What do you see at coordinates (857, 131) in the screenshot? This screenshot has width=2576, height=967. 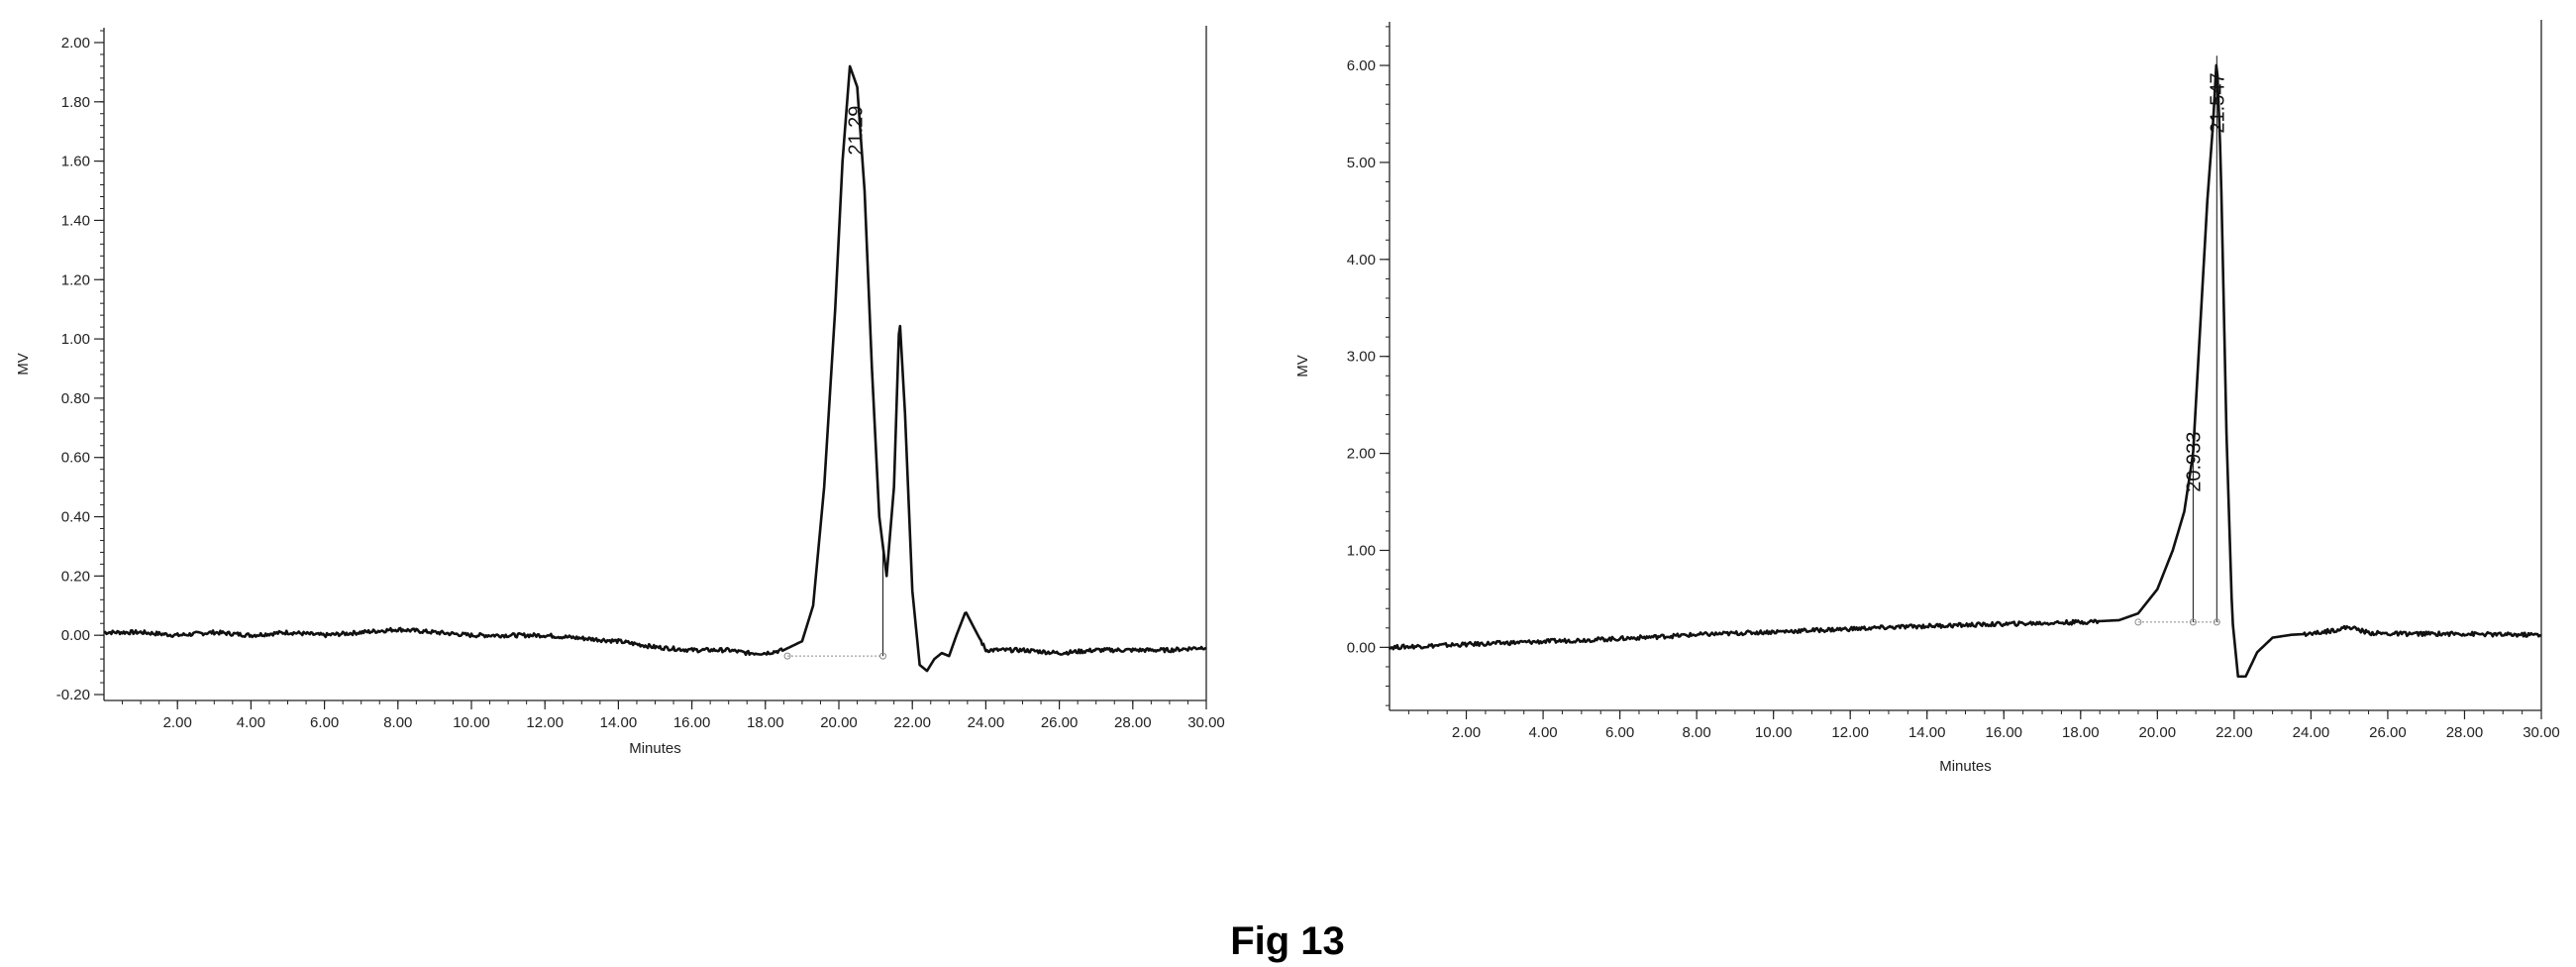 I see `peak-label: 21.29` at bounding box center [857, 131].